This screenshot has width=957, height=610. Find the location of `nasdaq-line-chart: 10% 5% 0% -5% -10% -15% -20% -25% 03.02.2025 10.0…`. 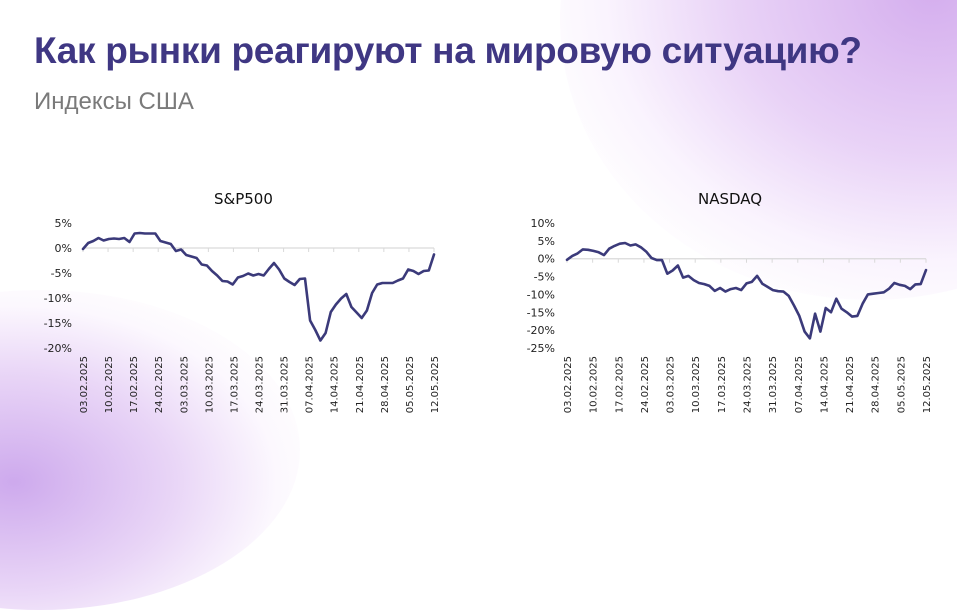

nasdaq-line-chart: 10% 5% 0% -5% -10% -15% -20% -25% 03.02.2025 10.0… is located at coordinates (730, 315).